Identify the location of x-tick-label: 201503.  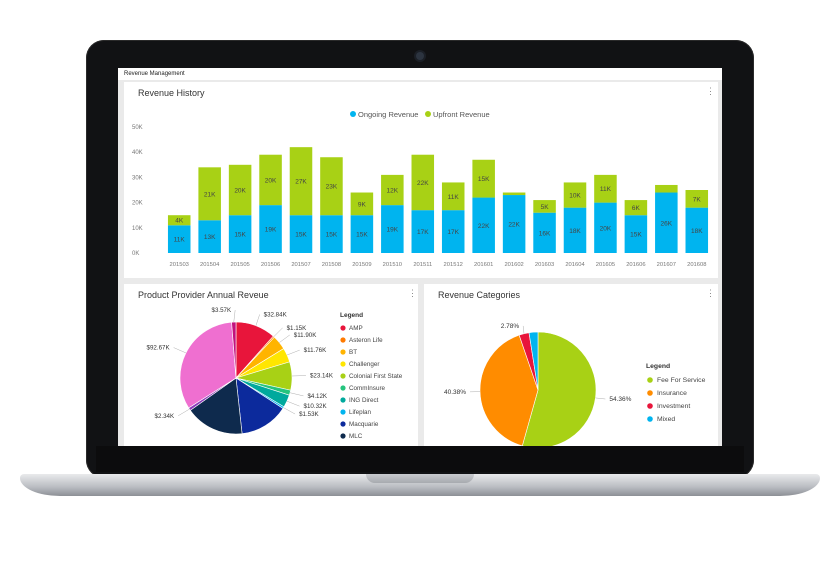
(179, 265).